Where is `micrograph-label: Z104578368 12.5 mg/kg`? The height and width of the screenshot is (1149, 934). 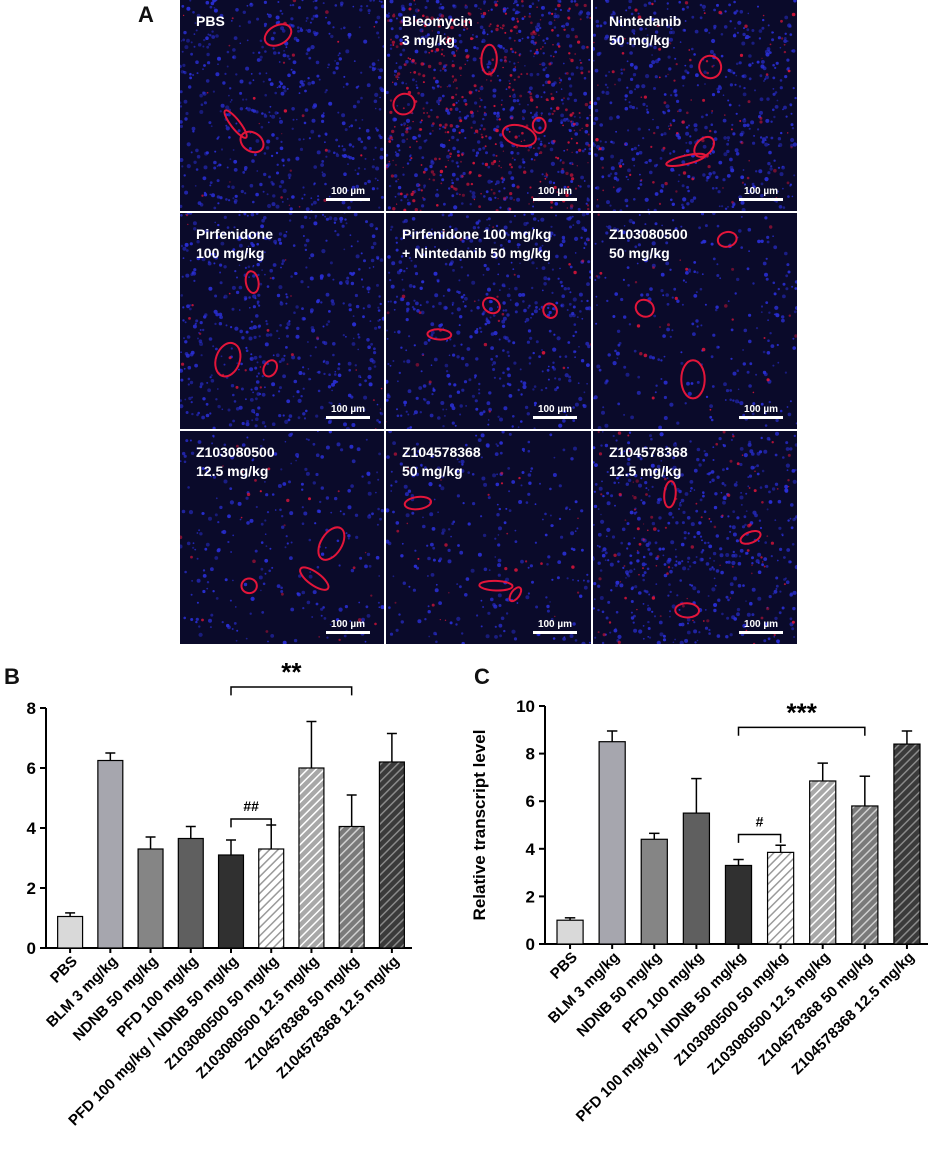
micrograph-label: Z104578368 12.5 mg/kg is located at coordinates (648, 461).